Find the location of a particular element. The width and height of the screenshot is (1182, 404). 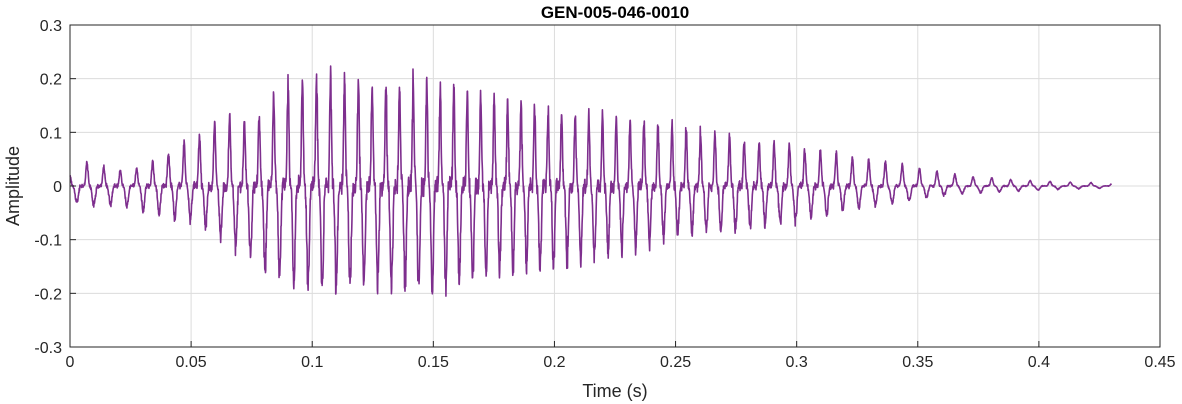

x-tick-label: 0.05 is located at coordinates (191, 362).